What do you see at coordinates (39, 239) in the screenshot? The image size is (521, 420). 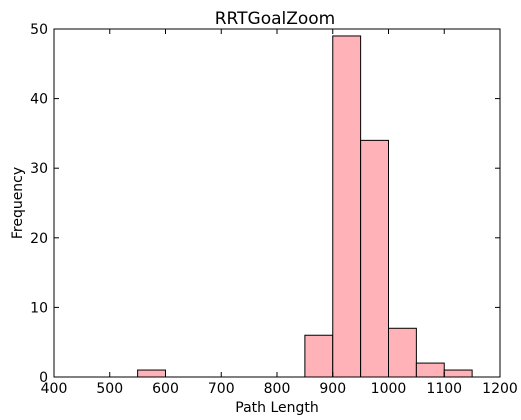 I see `y-tick-label-2: 20` at bounding box center [39, 239].